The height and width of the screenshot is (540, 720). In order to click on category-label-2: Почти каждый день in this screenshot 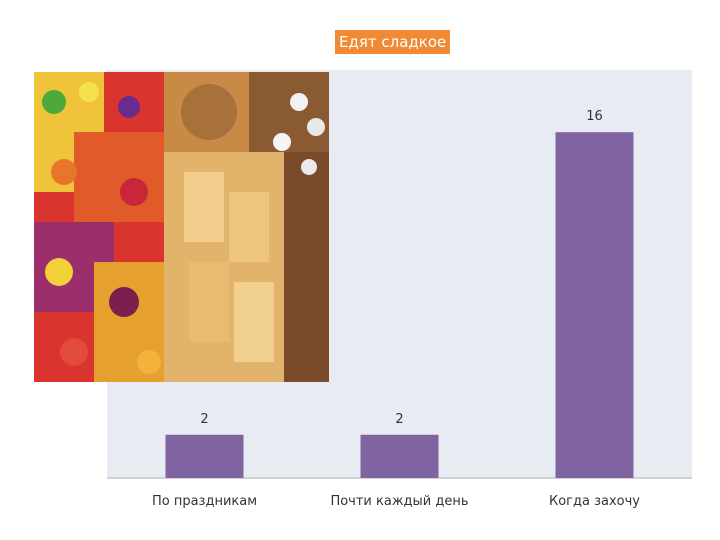, I will do `click(399, 501)`.